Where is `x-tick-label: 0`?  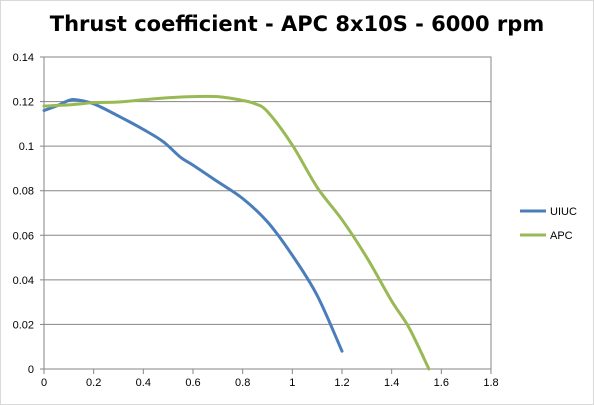 x-tick-label: 0 is located at coordinates (44, 383).